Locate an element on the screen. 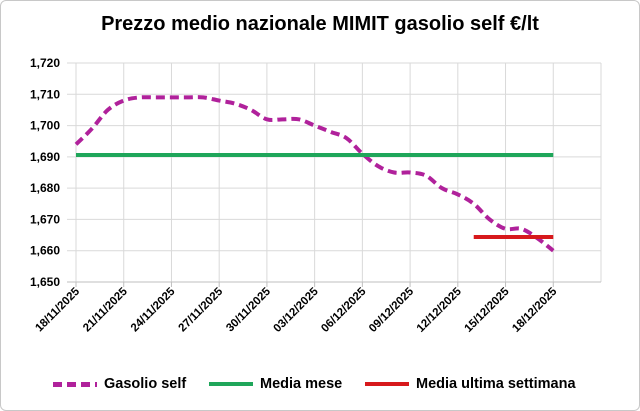  y-tick-label: 1,650 is located at coordinates (45, 282).